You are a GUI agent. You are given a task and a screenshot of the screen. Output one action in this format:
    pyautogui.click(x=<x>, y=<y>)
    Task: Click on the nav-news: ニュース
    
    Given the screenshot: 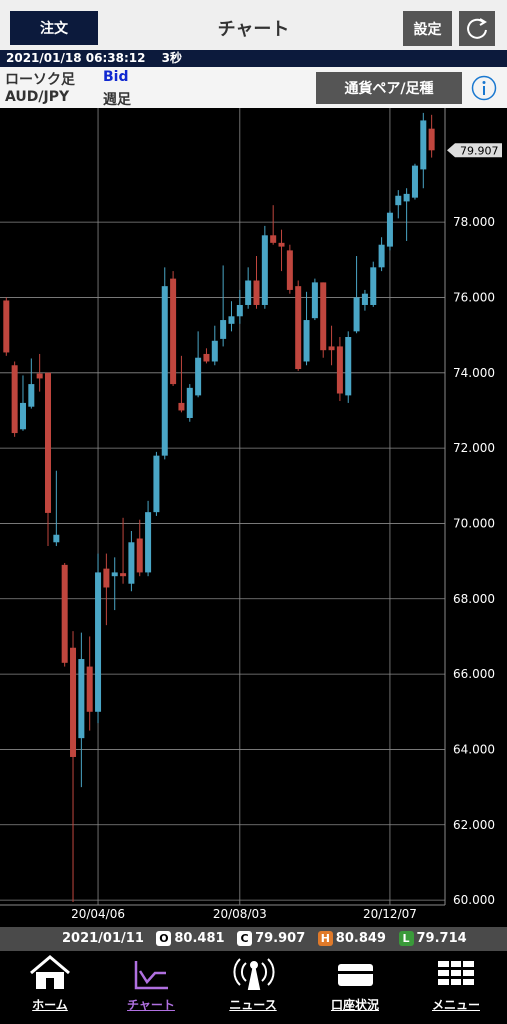 What is the action you would take?
    pyautogui.click(x=253, y=1005)
    